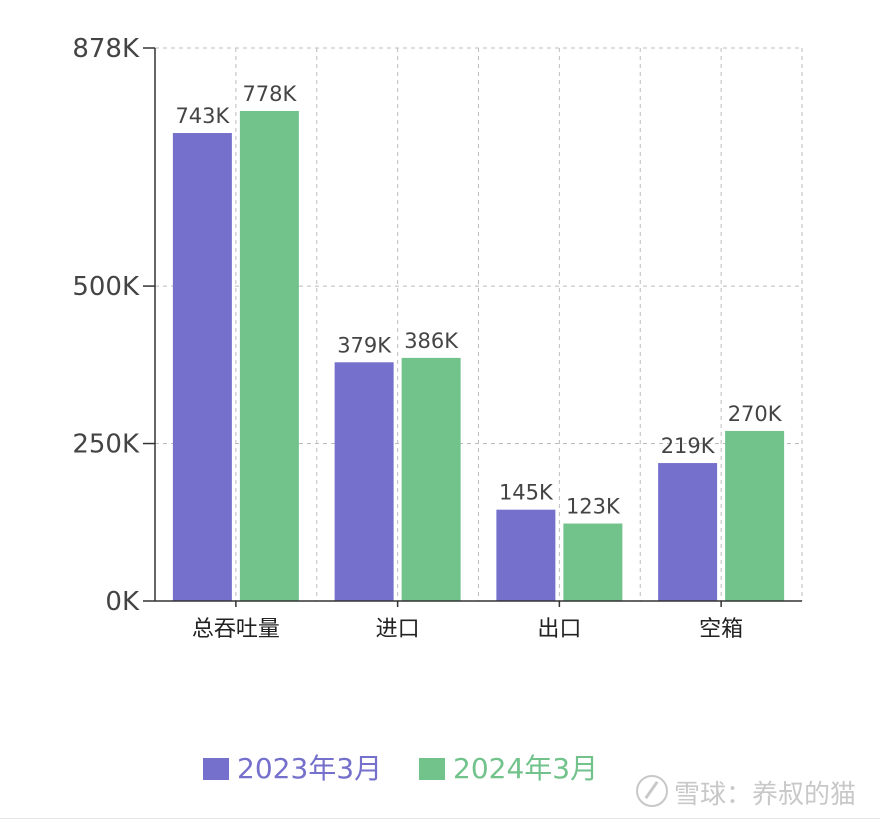 The image size is (880, 824). Describe the element at coordinates (431, 341) in the screenshot. I see `bar-value-label: 386K` at that location.